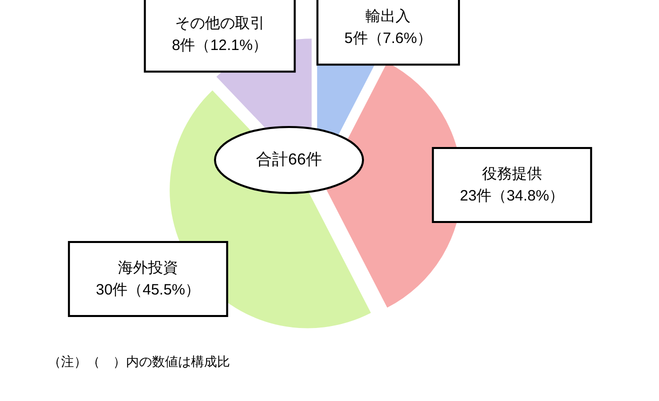 This screenshot has height=401, width=659. What do you see at coordinates (220, 45) in the screenshot?
I see `data-label: 8件（12.1%）` at bounding box center [220, 45].